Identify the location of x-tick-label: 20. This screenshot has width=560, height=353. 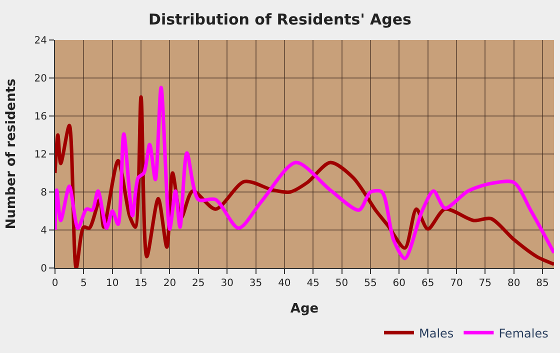
(169, 283).